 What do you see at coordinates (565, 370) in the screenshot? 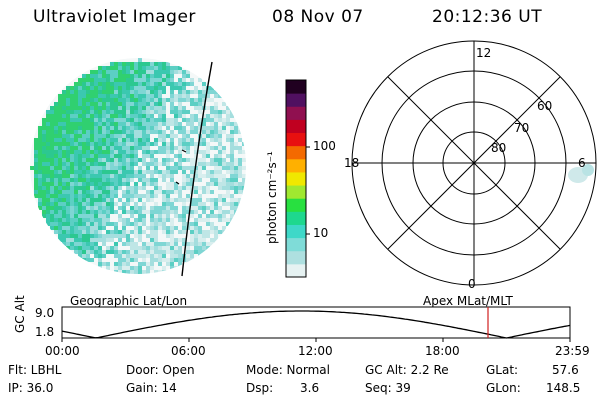
I see `status-glat-value: 57.6` at bounding box center [565, 370].